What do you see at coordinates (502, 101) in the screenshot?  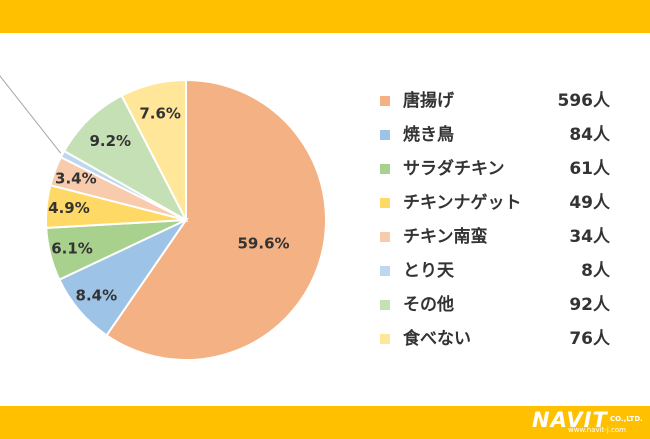 I see `legend-item: 唐揚げ 596人` at bounding box center [502, 101].